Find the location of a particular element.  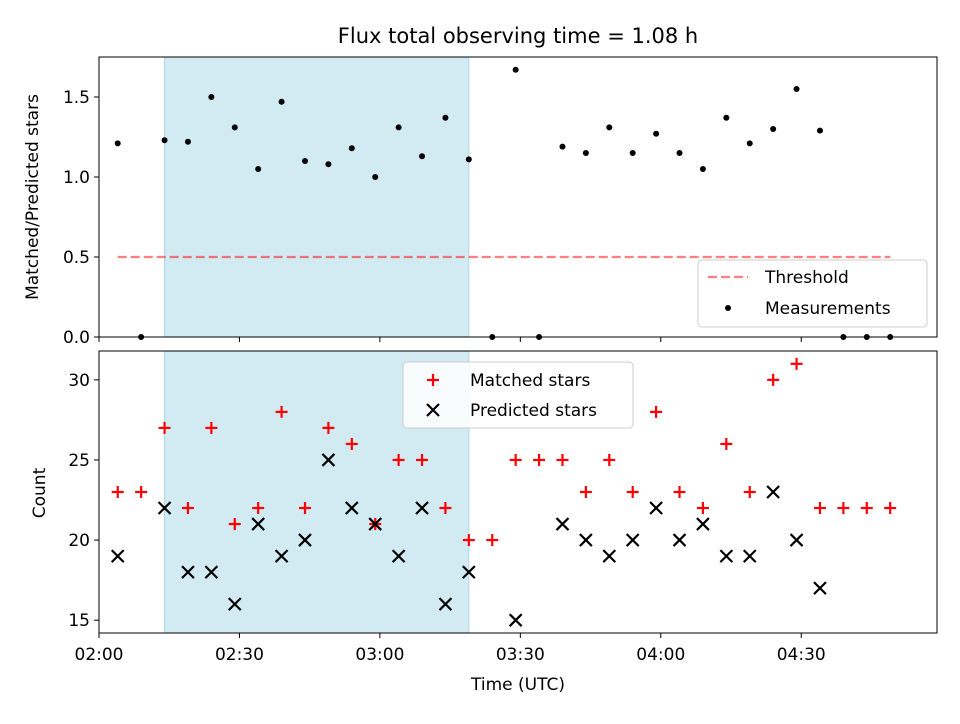

legend-predicted-label: Predicted stars is located at coordinates (533, 411).